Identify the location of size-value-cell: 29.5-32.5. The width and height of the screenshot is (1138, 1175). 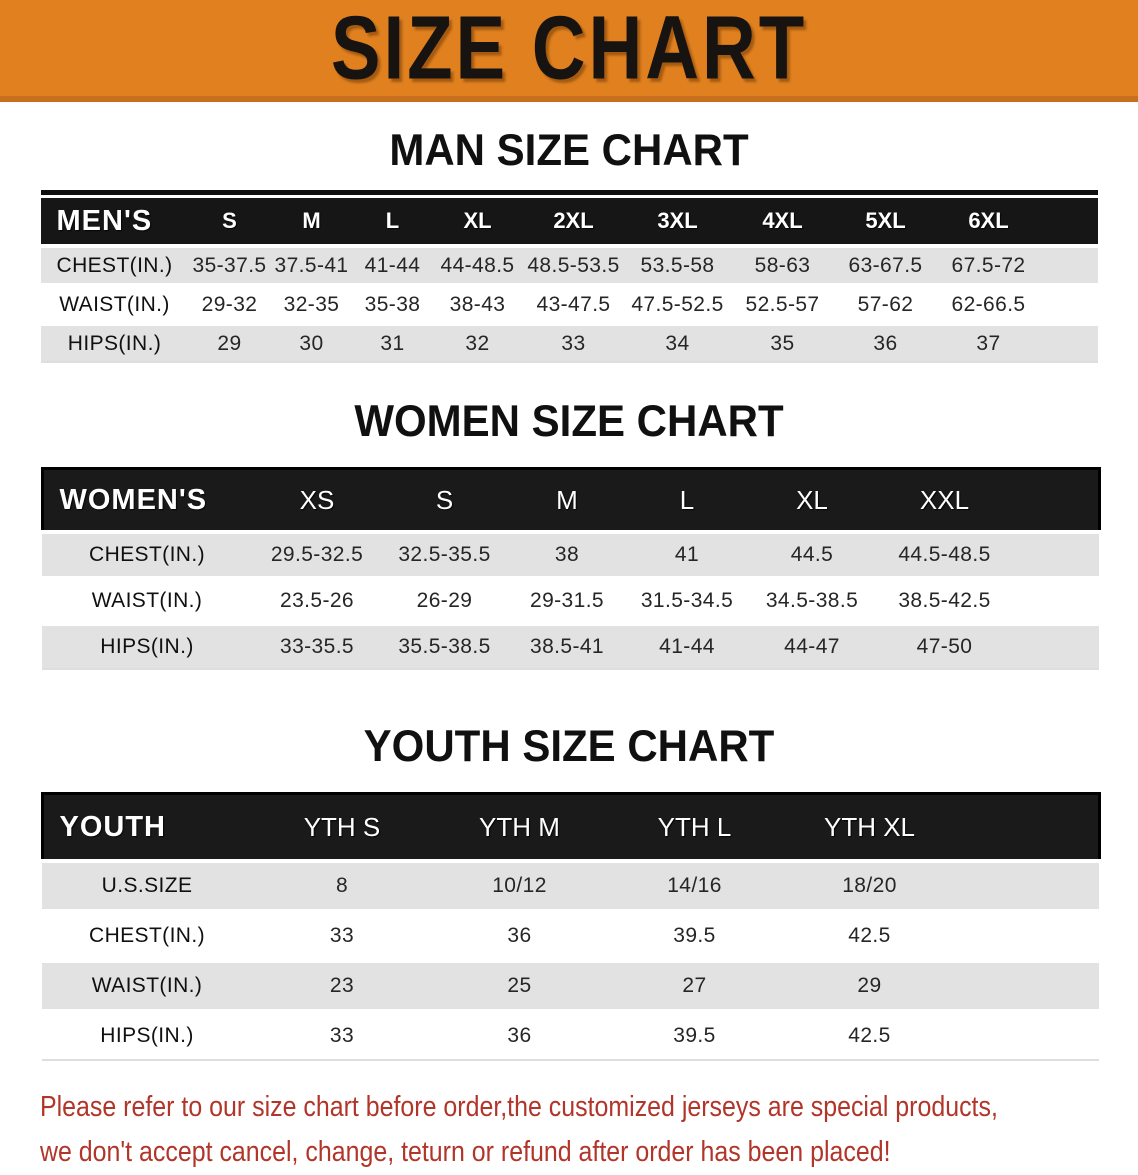
(317, 554).